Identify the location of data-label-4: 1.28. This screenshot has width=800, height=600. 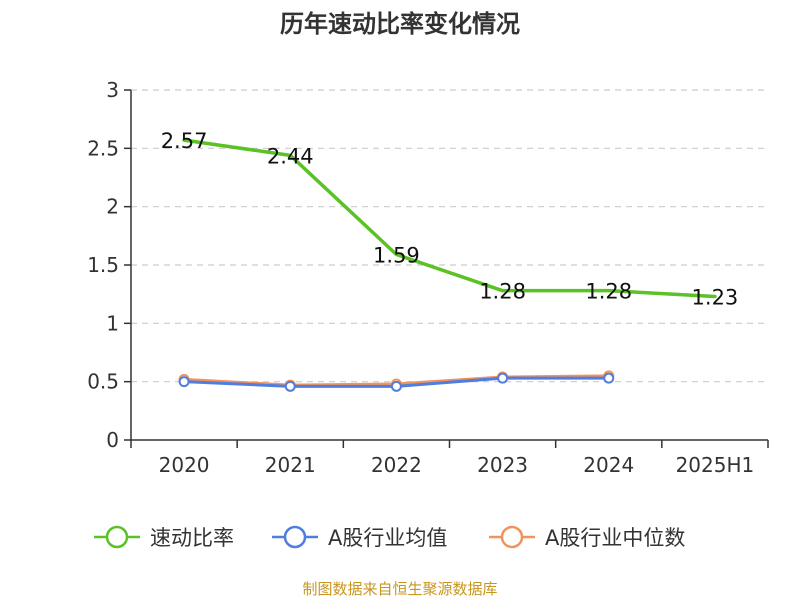
(608, 292).